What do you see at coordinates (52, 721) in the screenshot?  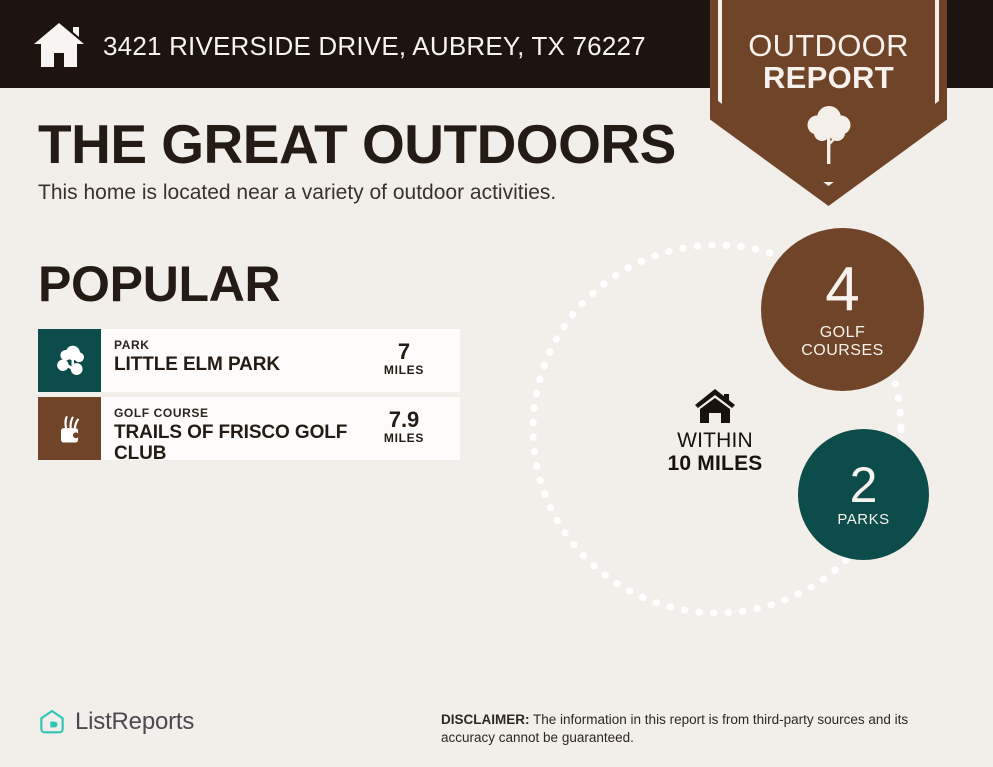 I see `listreports-house-tag-icon` at bounding box center [52, 721].